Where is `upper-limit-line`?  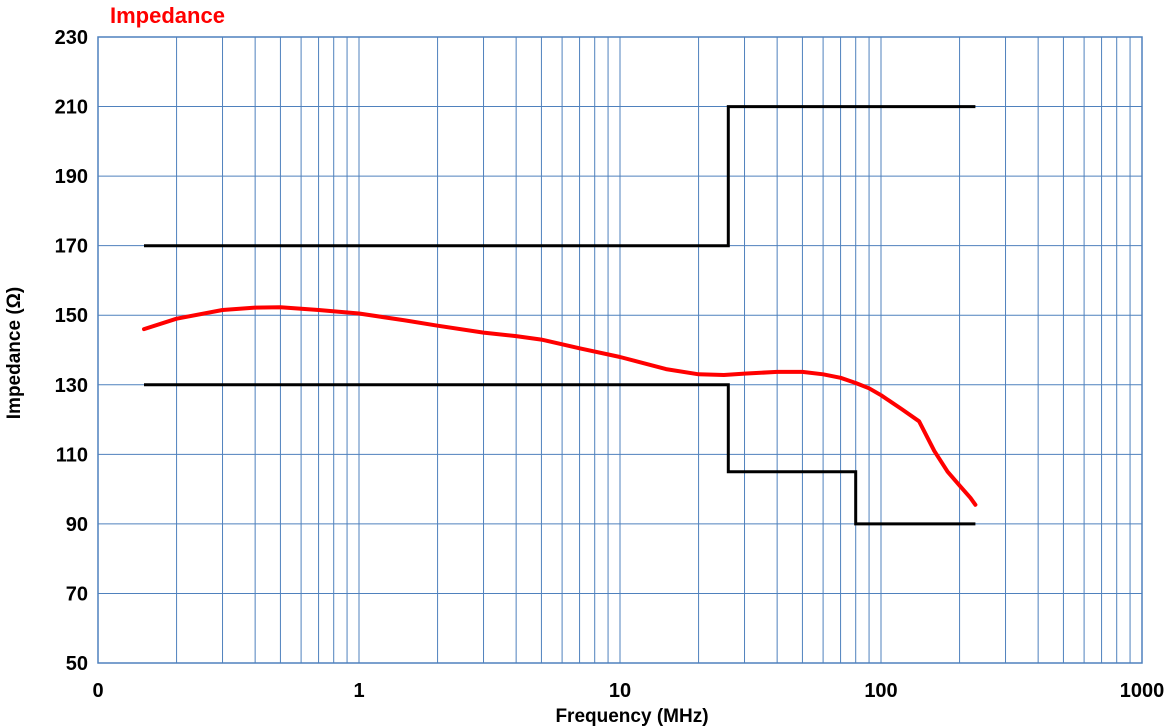 upper-limit-line is located at coordinates (560, 176).